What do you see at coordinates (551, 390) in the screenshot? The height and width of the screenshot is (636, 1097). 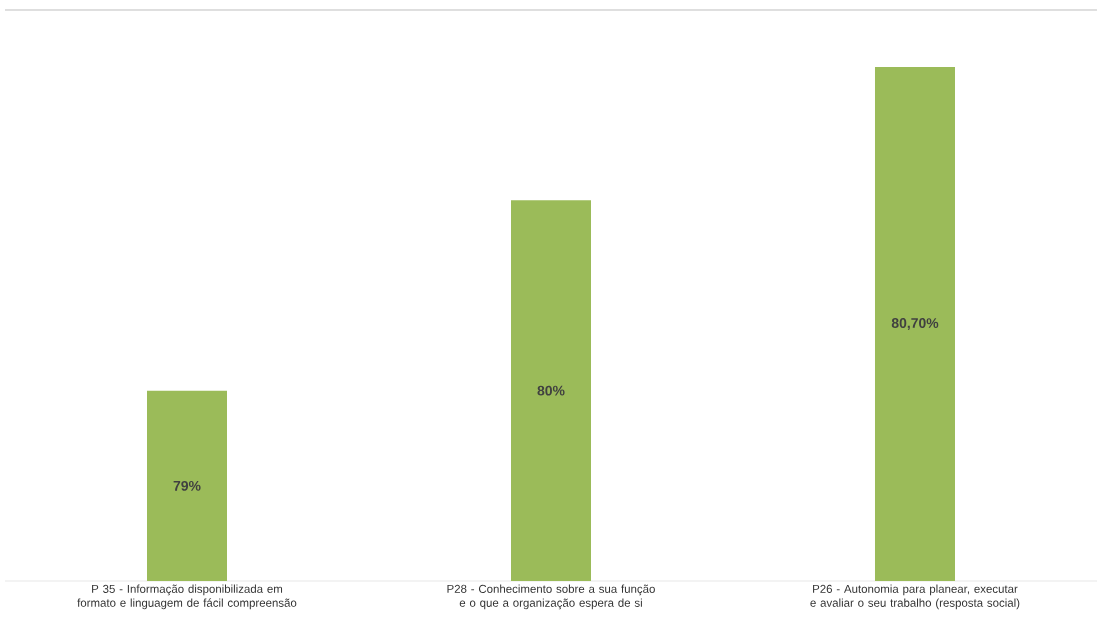 I see `data-label: 80%` at bounding box center [551, 390].